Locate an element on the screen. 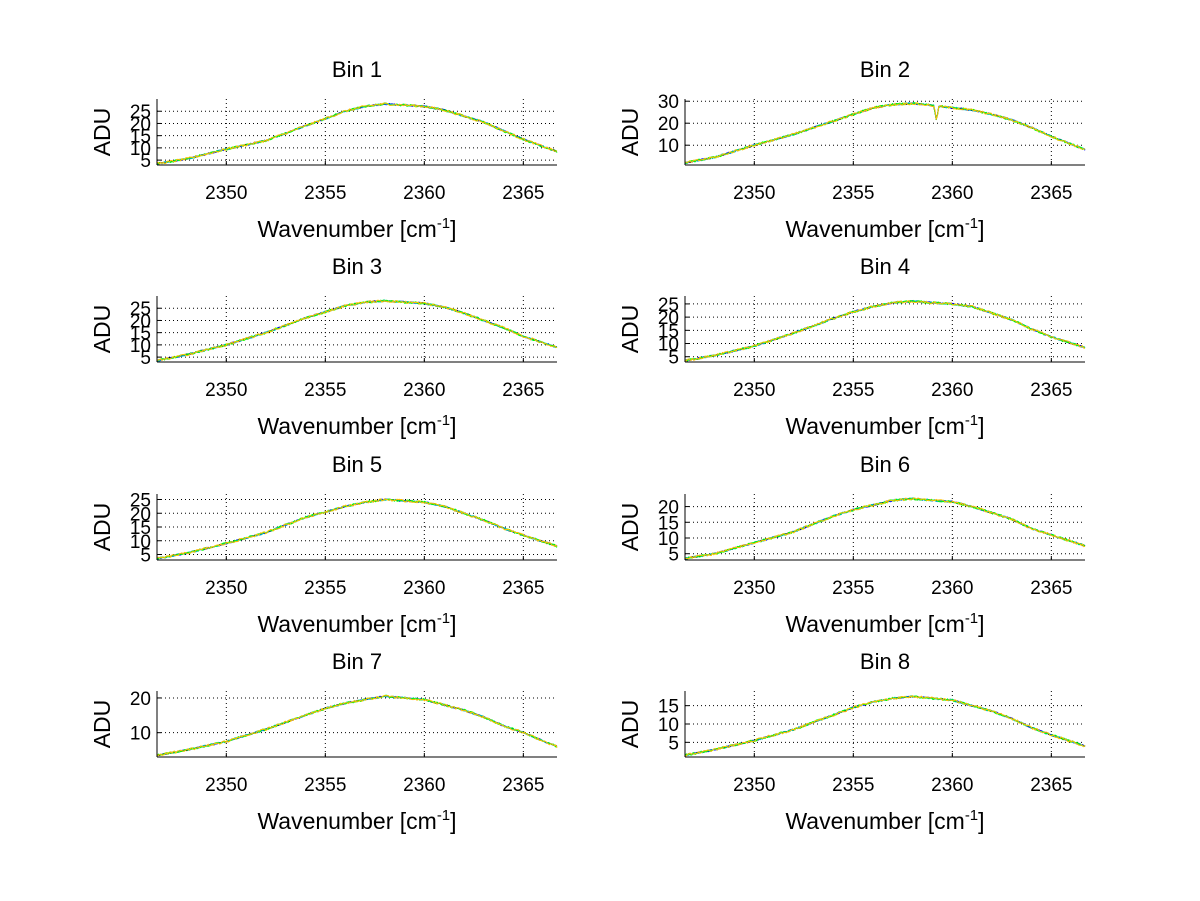 Image resolution: width=1200 pixels, height=901 pixels. subplot-title: Bin 2 is located at coordinates (885, 69).